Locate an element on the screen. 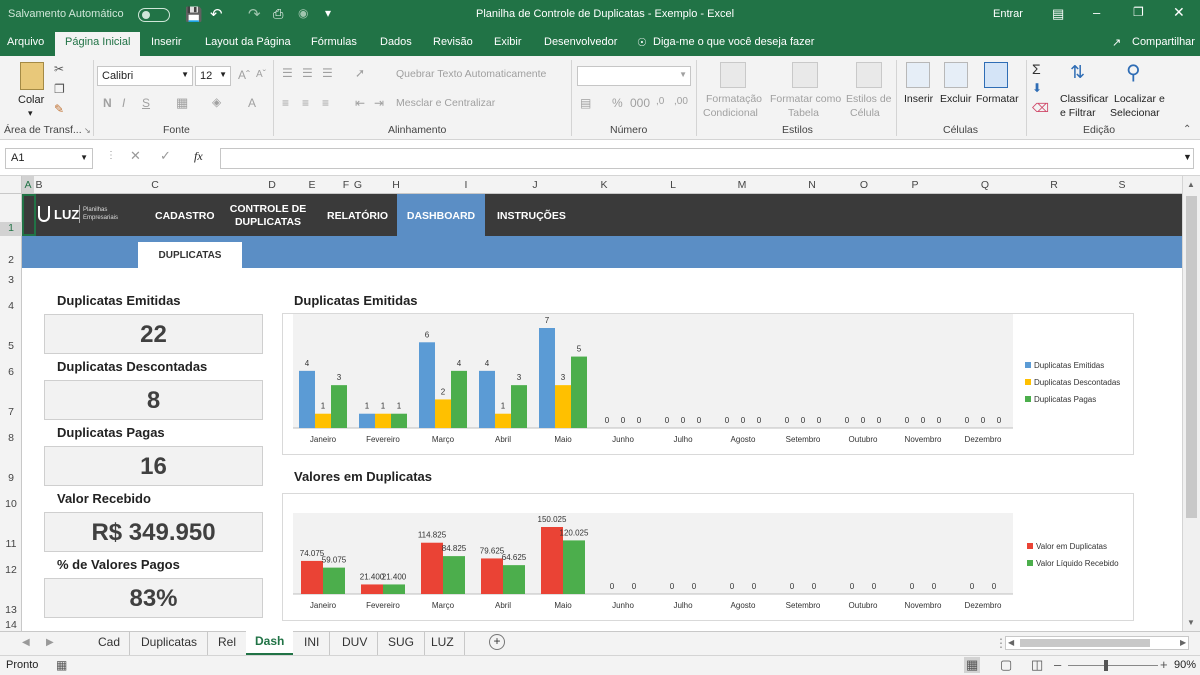 The image size is (1200, 675). sort-filter-icon: ⇅ is located at coordinates (1078, 72).